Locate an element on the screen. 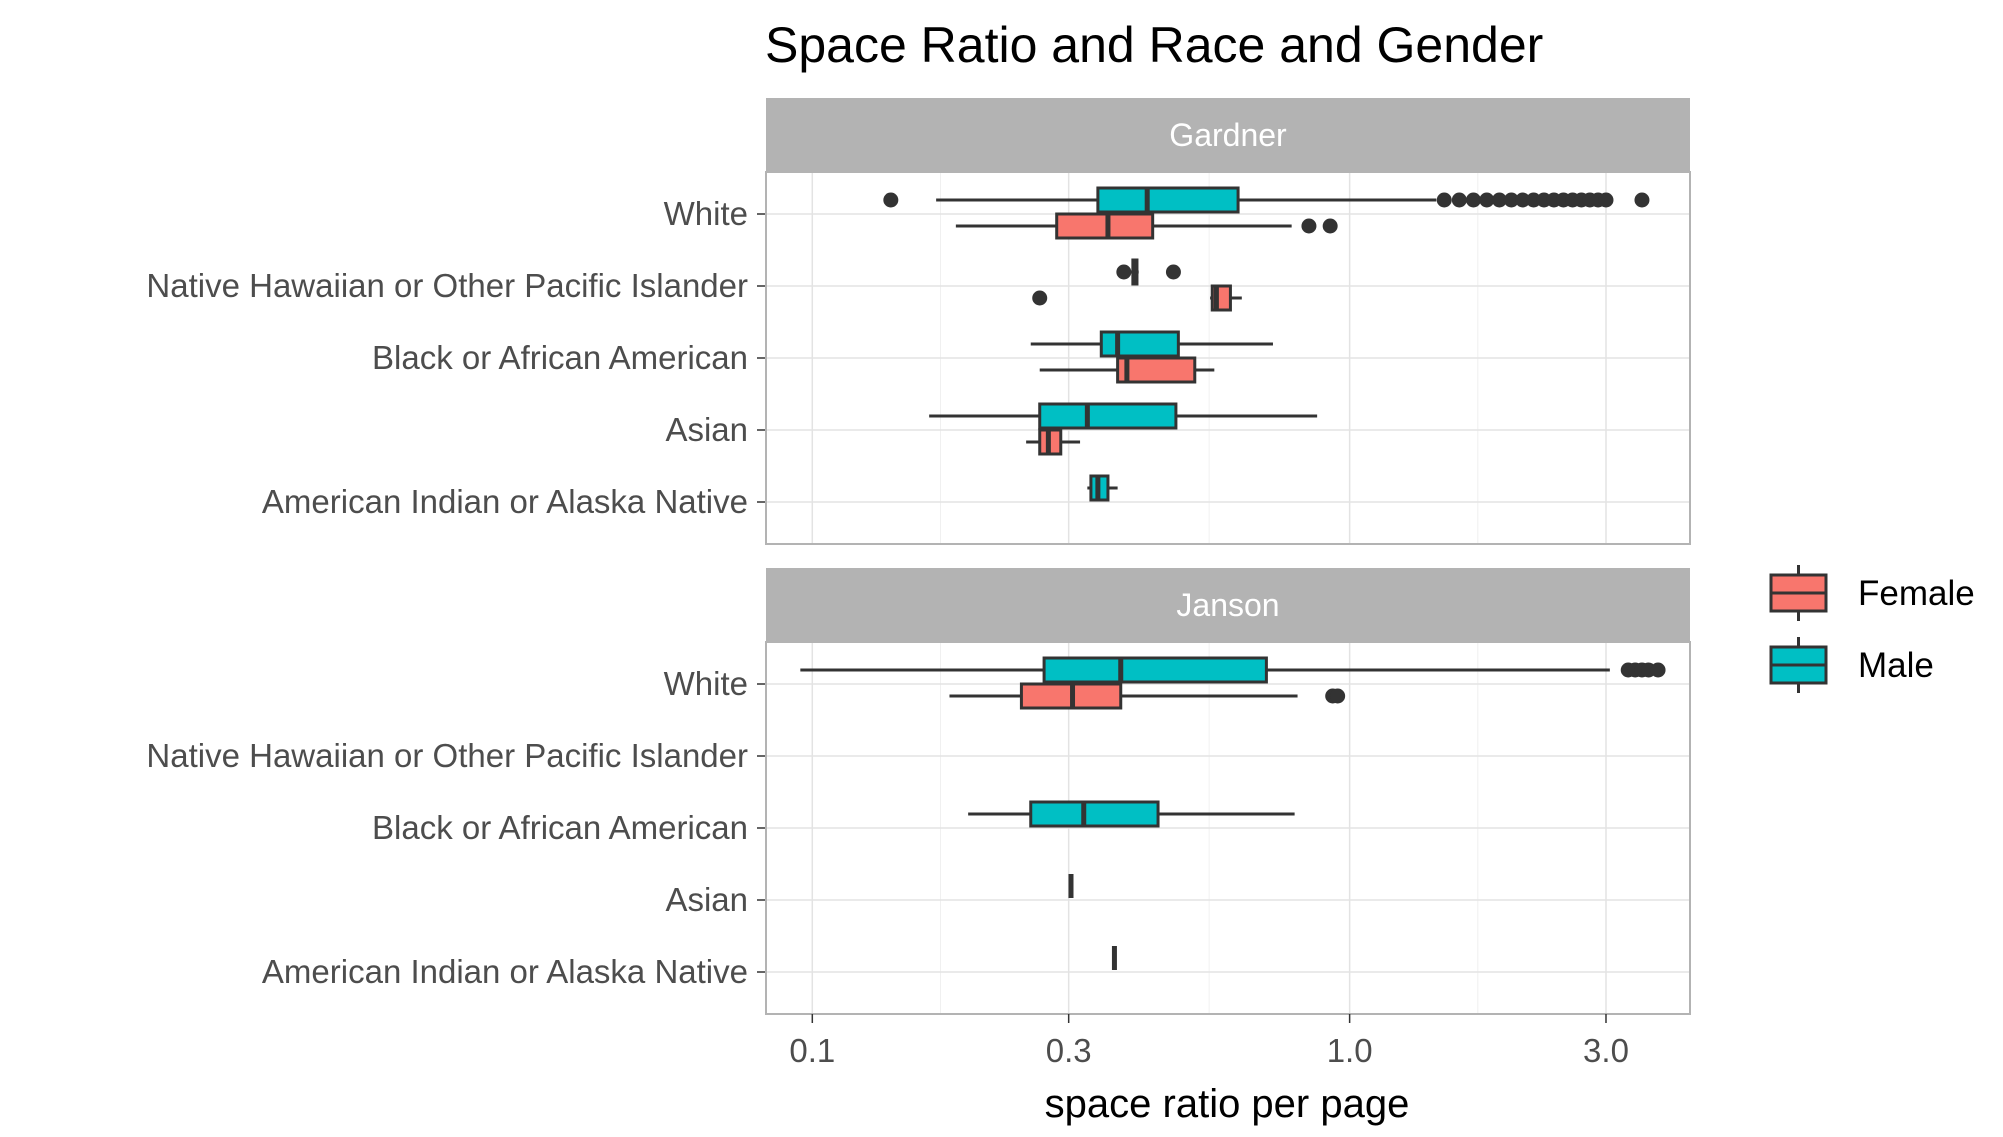 The width and height of the screenshot is (2003, 1137). legend-item-female: Female is located at coordinates (1872, 593).